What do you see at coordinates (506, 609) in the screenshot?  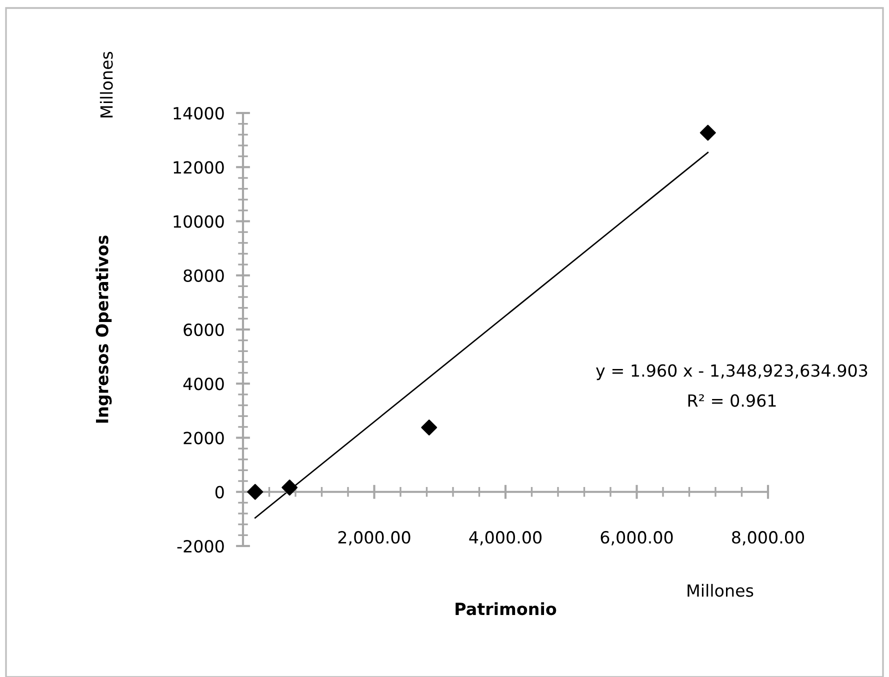 I see `x-axis-title: Patrimonio` at bounding box center [506, 609].